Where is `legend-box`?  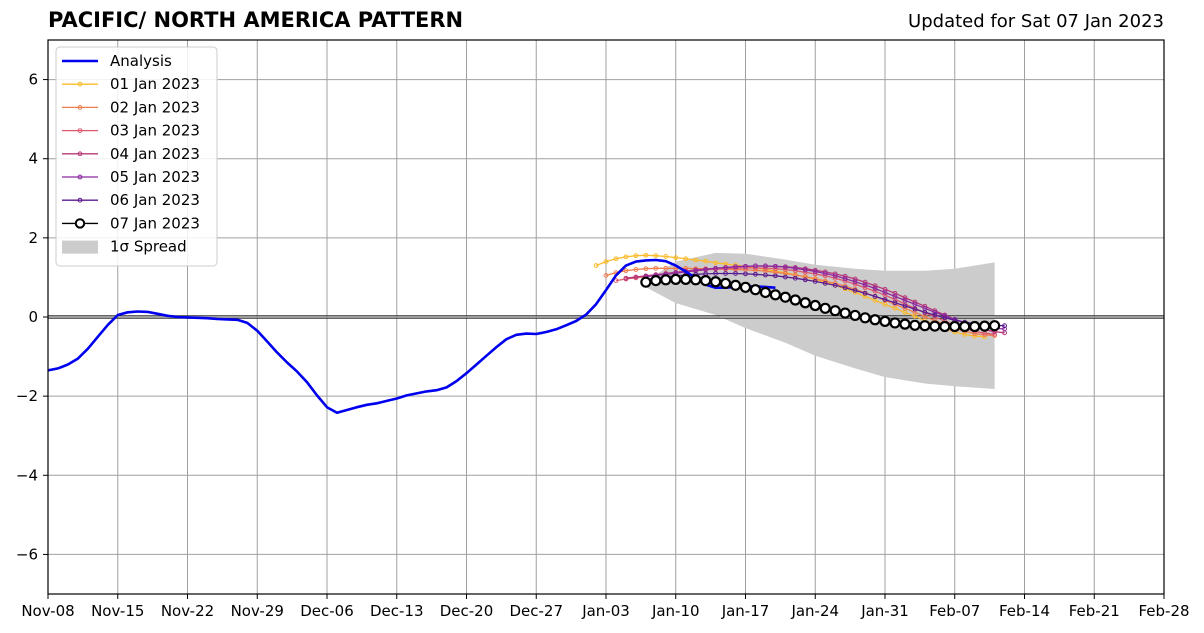
legend-box is located at coordinates (136, 156).